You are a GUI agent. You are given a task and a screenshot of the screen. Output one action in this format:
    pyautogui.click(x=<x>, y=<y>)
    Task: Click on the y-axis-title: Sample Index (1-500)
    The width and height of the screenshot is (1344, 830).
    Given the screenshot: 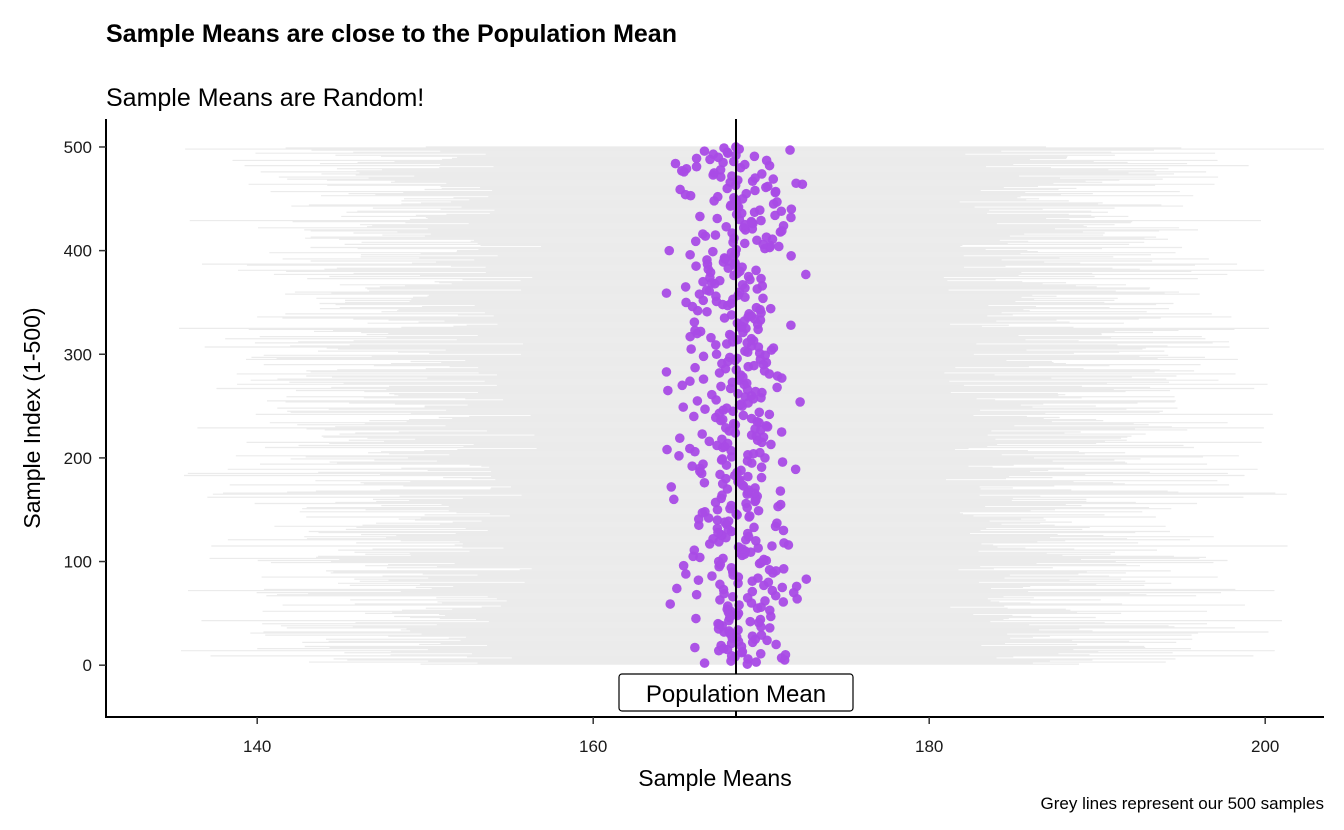 What is the action you would take?
    pyautogui.click(x=32, y=417)
    